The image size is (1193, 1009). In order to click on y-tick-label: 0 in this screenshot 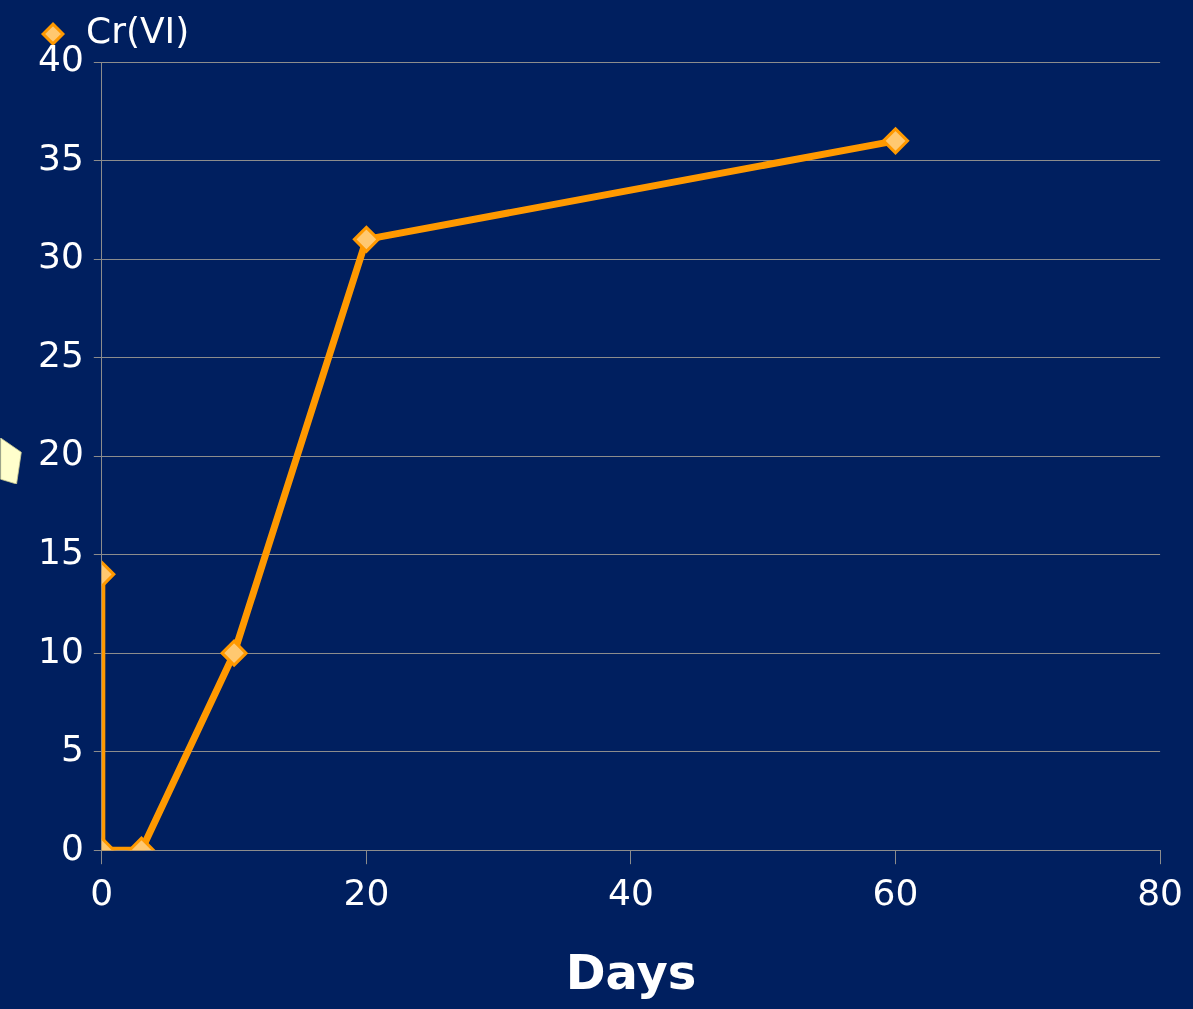, I will do `click(72, 847)`.